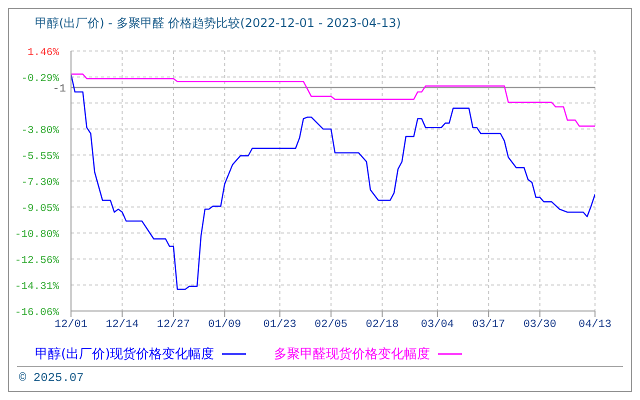 Image resolution: width=640 pixels, height=400 pixels. I want to click on y-tick-label: -3.80%, so click(40, 131).